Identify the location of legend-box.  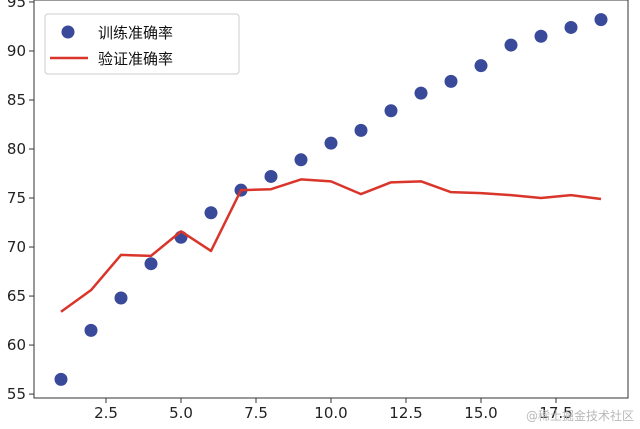
(142, 44).